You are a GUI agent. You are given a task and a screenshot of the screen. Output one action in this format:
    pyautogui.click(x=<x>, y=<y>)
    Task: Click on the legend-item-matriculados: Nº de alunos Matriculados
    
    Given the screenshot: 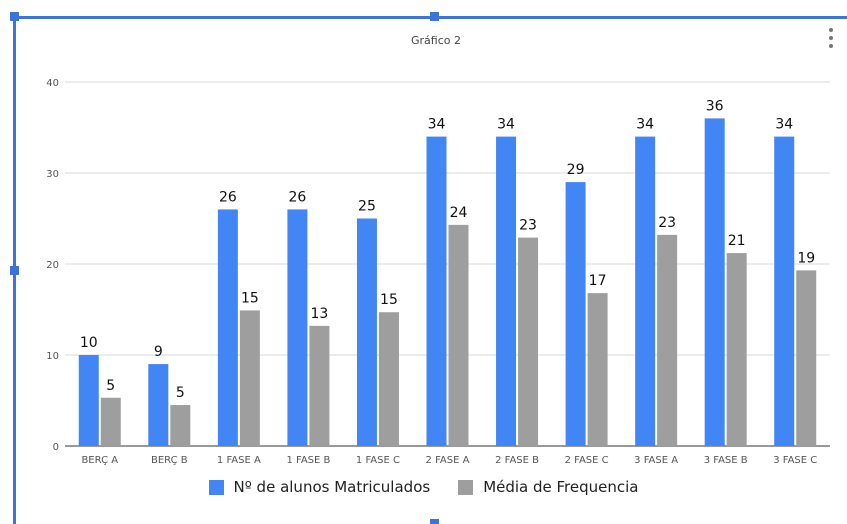 What is the action you would take?
    pyautogui.click(x=319, y=487)
    